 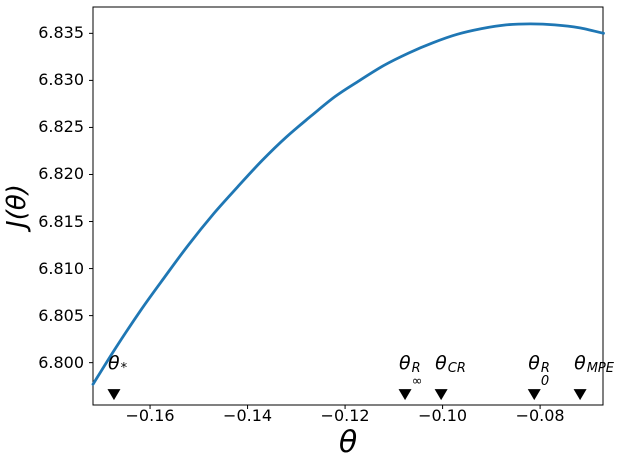 I want to click on y-axis-label: J(θ), so click(x=17, y=206).